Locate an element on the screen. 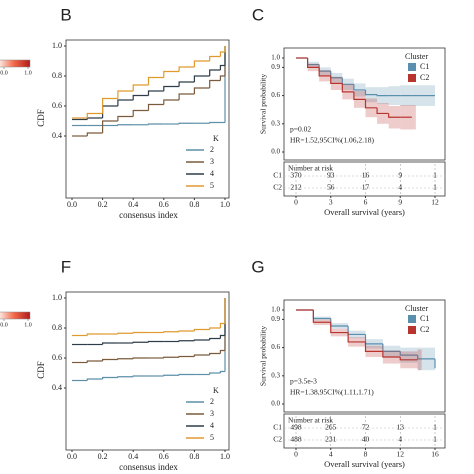  y-axis-label: Survival probability is located at coordinates (263, 356).